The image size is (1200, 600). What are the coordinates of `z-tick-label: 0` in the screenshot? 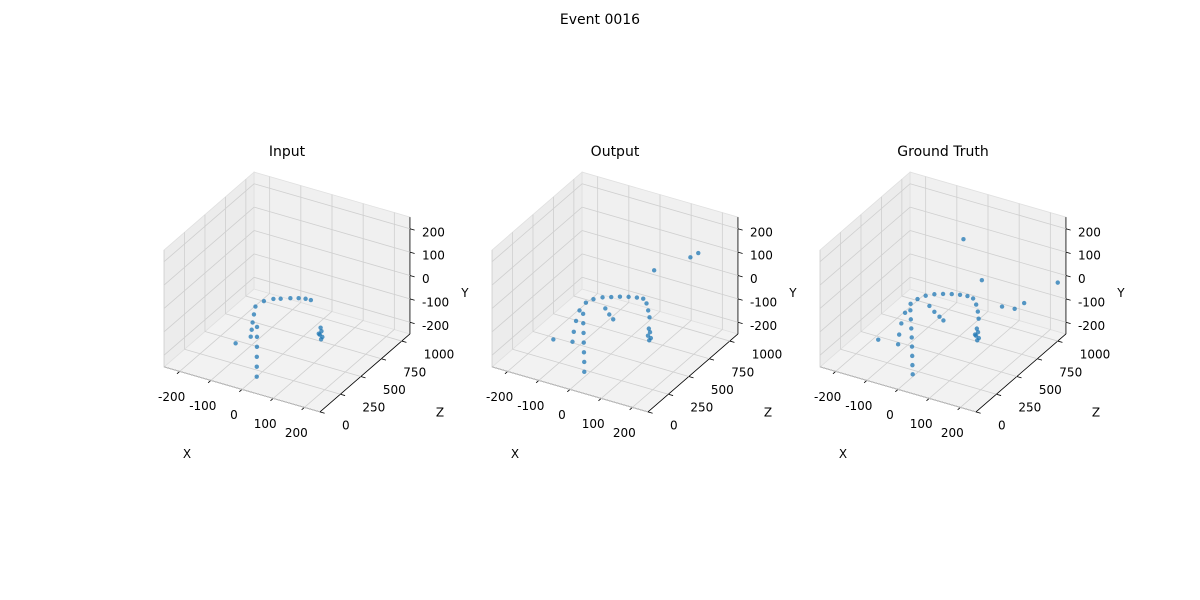 It's located at (346, 425).